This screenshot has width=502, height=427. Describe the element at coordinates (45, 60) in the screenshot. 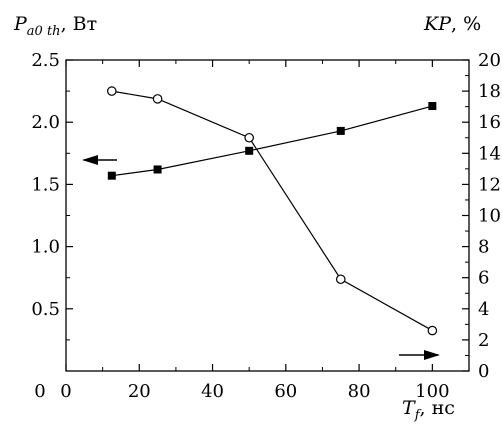

I see `y-left-tick-label: 2.5` at that location.